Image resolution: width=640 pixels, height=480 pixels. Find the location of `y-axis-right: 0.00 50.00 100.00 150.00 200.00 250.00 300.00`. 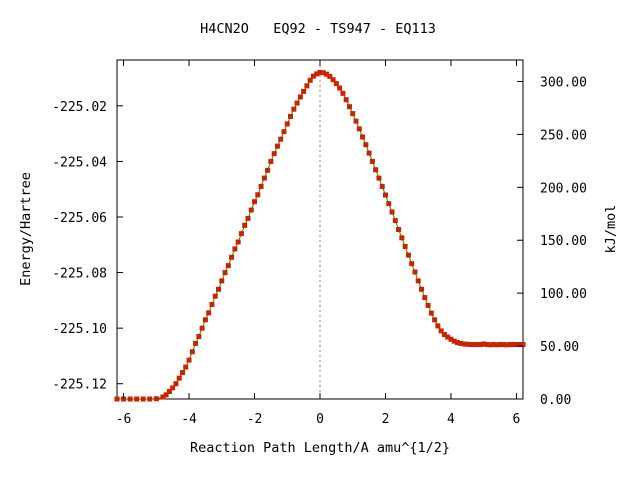

y-axis-right: 0.00 50.00 100.00 150.00 200.00 250.00 300.00 is located at coordinates (552, 241).